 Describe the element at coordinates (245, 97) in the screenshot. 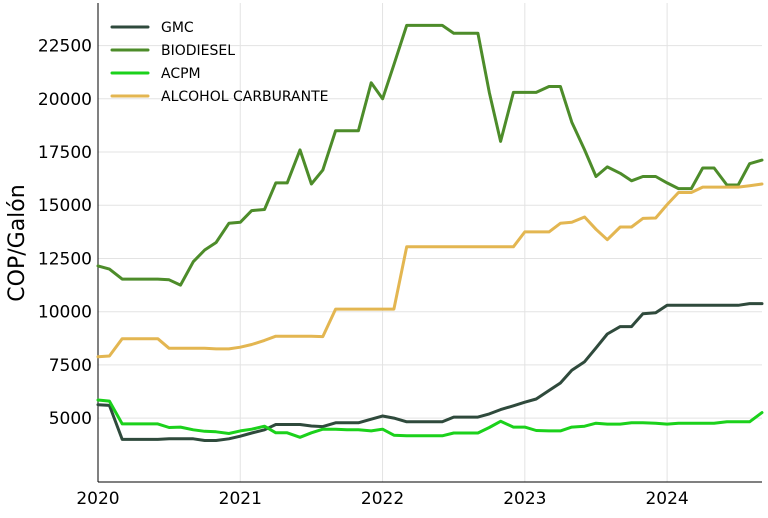

I see `legend-label-alcohol-carburante: ALCOHOL CARBURANTE` at that location.